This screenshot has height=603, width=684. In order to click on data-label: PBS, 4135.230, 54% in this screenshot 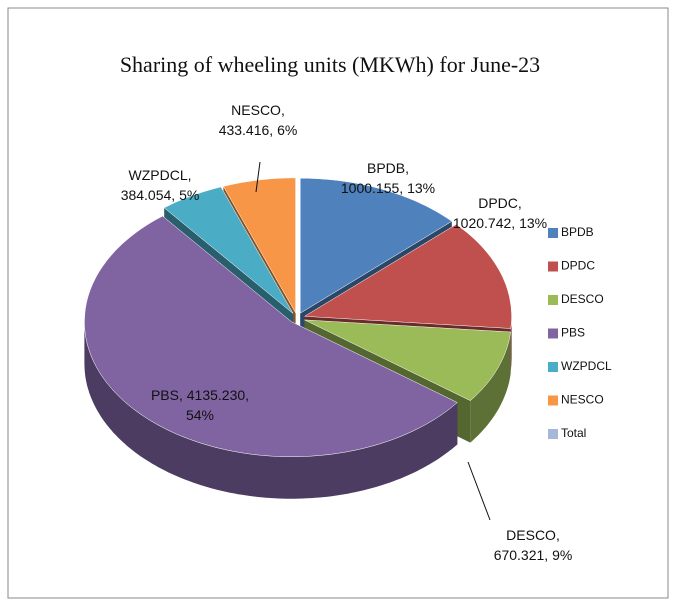, I will do `click(200, 405)`.